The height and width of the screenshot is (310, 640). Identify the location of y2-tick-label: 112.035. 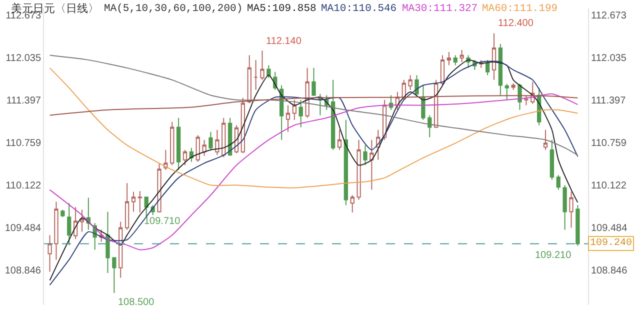
(609, 58).